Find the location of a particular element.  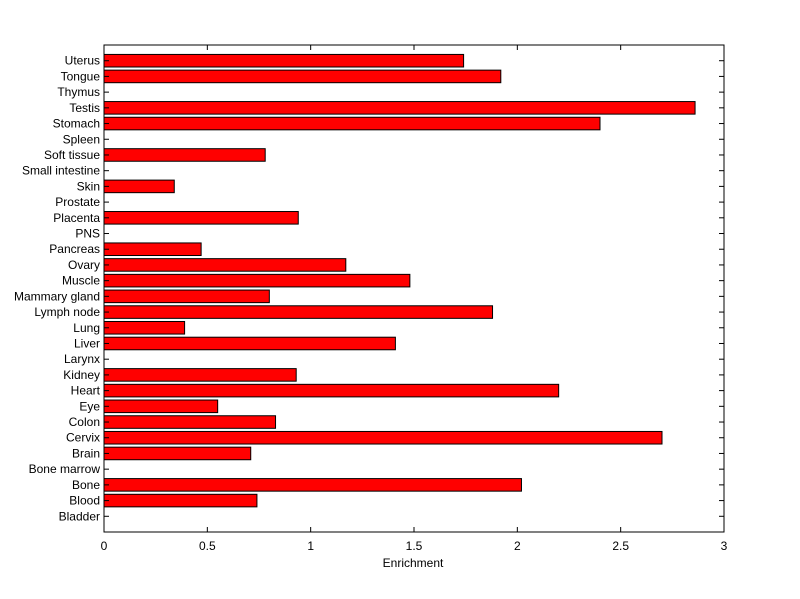

y-tick-label-tongue: Tongue is located at coordinates (81, 76).